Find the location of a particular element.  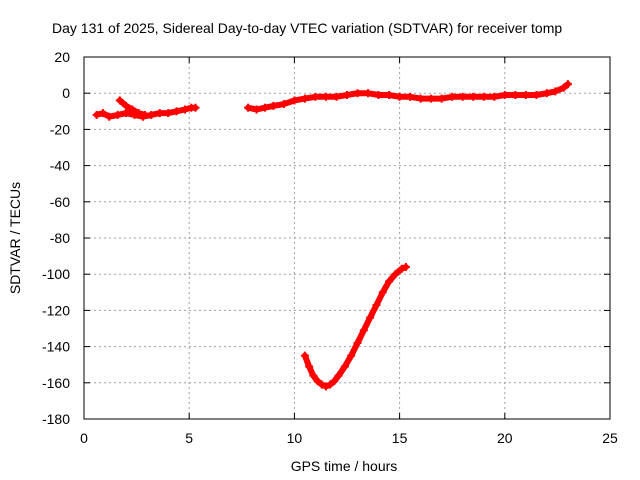

y-tick-label: 20 is located at coordinates (62, 57).